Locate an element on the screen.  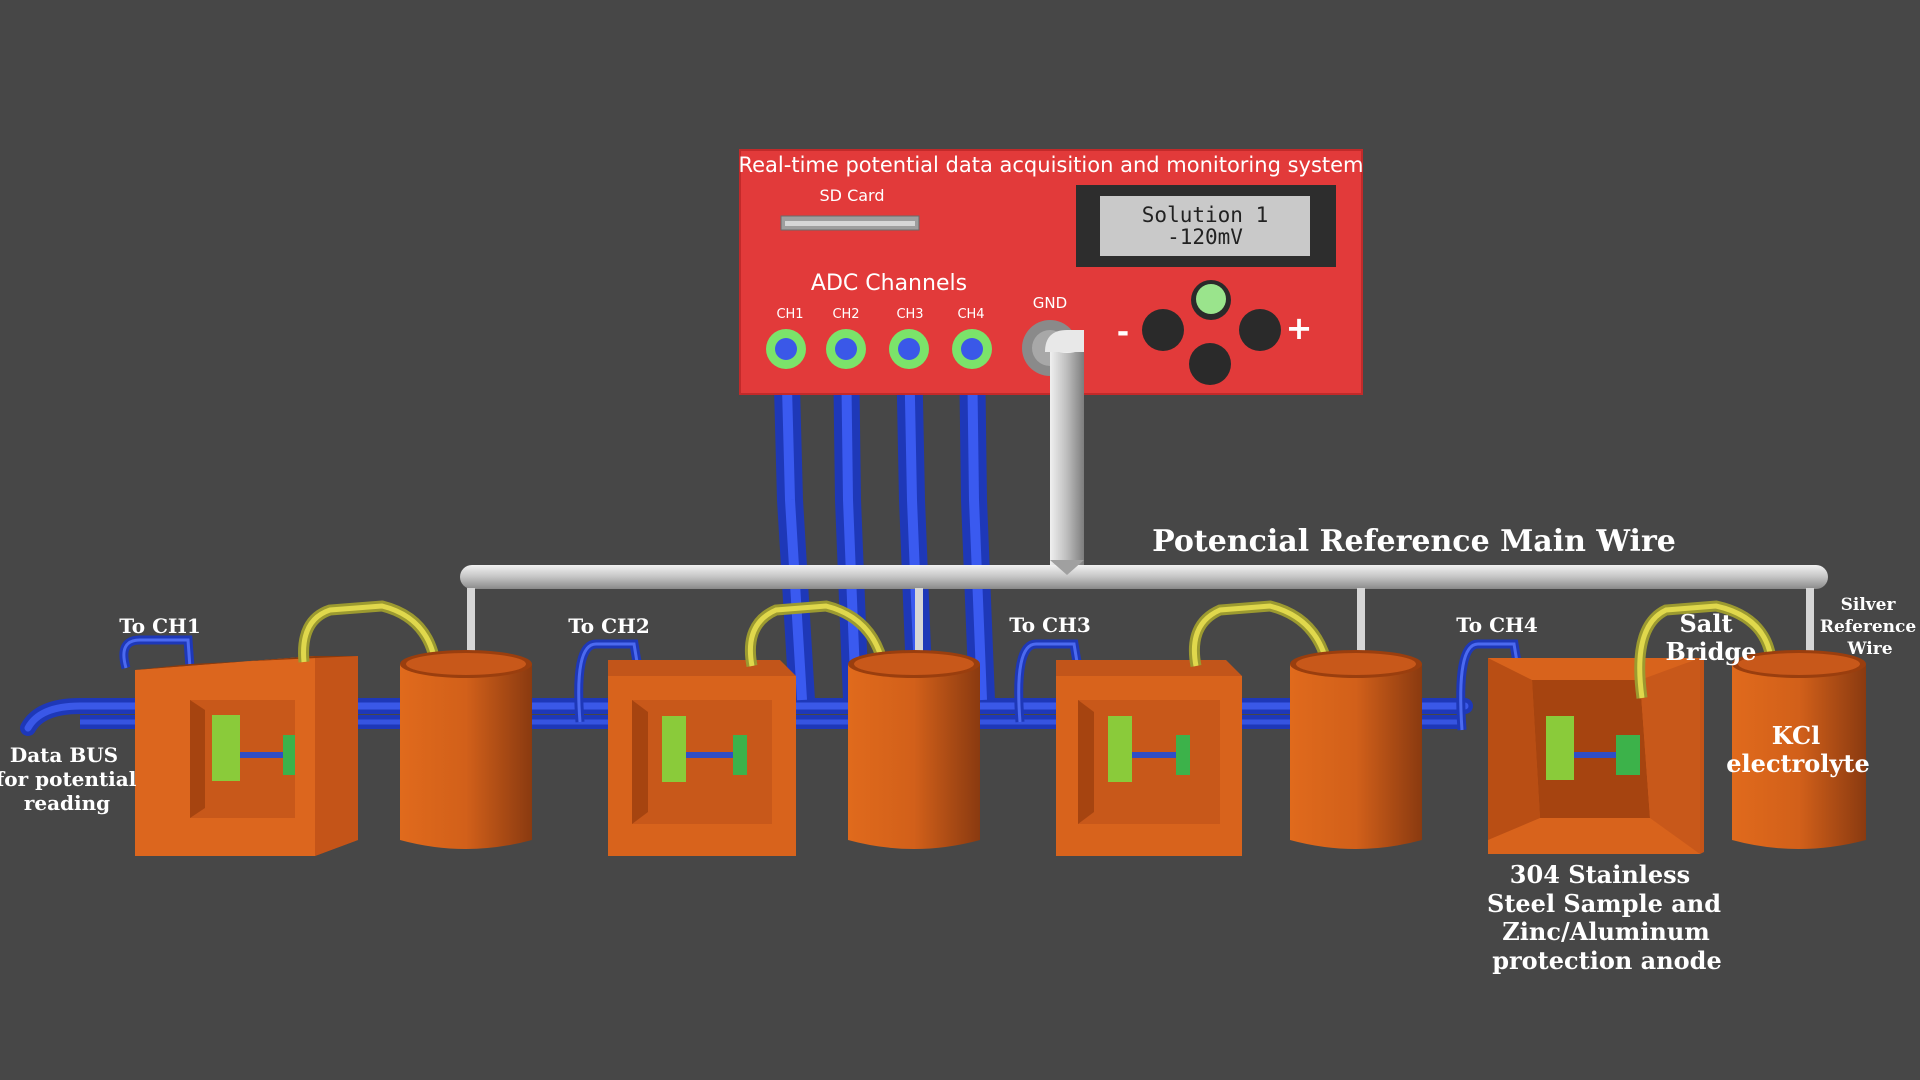
ch3-label: CH3 is located at coordinates (909, 314).